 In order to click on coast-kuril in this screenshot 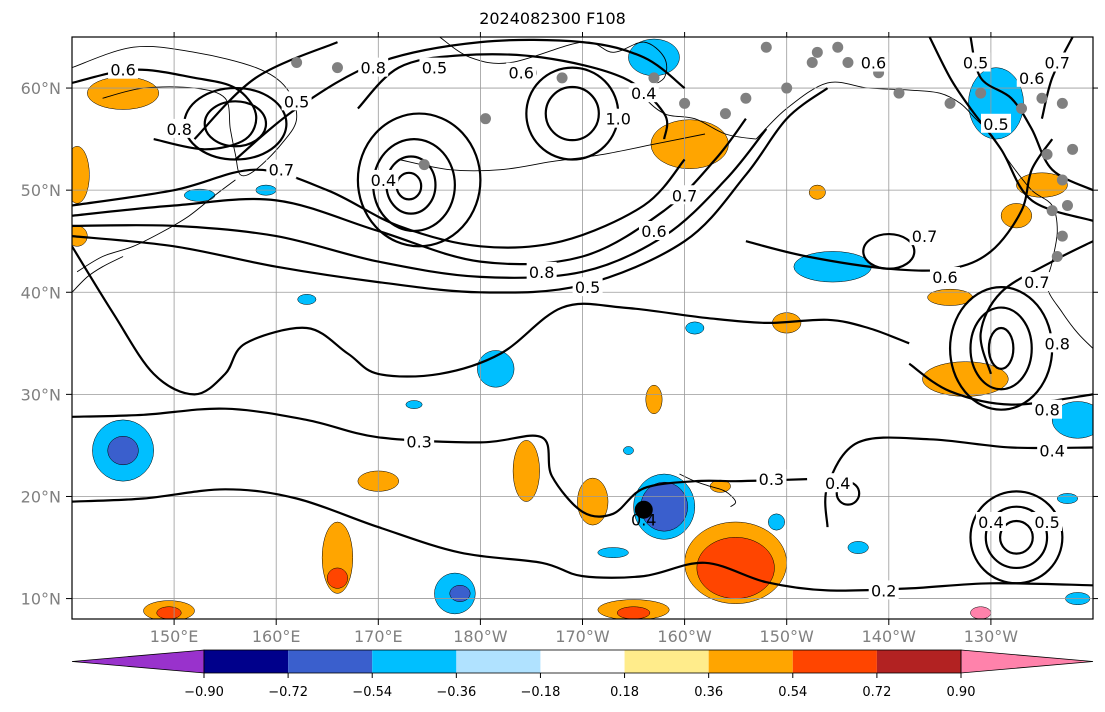, I will do `click(156, 226)`.